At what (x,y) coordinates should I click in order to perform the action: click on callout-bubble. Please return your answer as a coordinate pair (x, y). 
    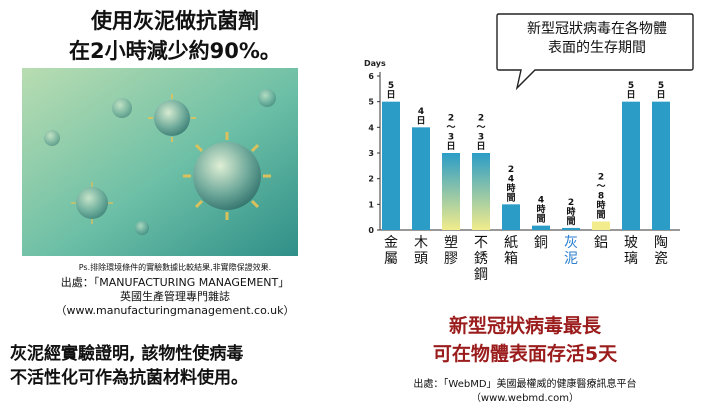
    Looking at the image, I should click on (595, 52).